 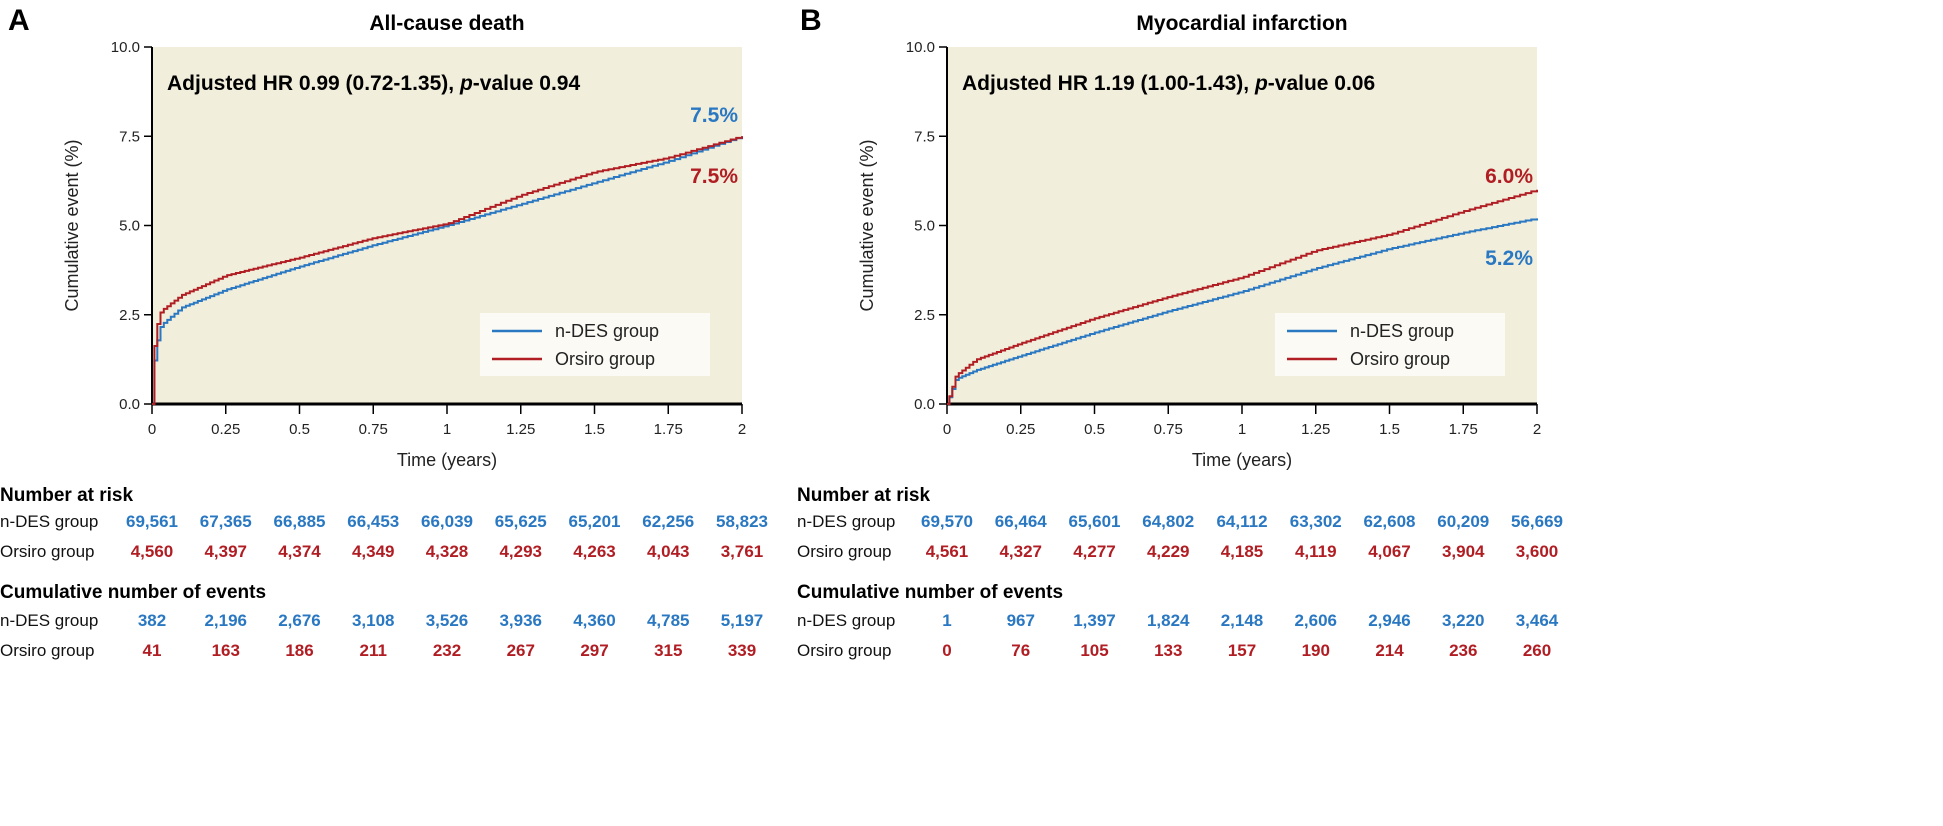 What do you see at coordinates (594, 650) in the screenshot?
I see `table-cell: 297` at bounding box center [594, 650].